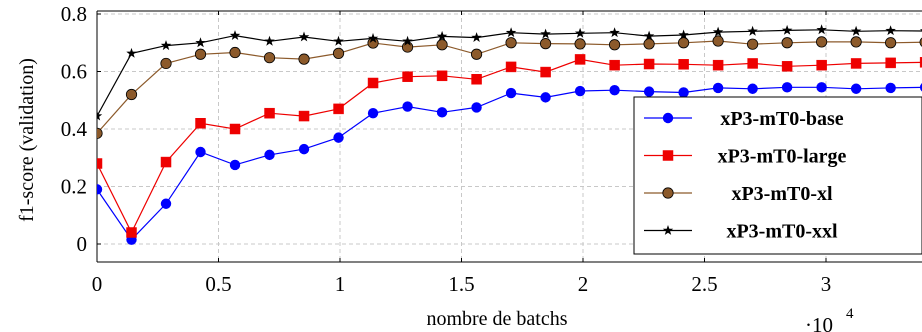 The width and height of the screenshot is (922, 332). What do you see at coordinates (829, 319) in the screenshot?
I see `x-scale-multiplier: ·10 4` at bounding box center [829, 319].